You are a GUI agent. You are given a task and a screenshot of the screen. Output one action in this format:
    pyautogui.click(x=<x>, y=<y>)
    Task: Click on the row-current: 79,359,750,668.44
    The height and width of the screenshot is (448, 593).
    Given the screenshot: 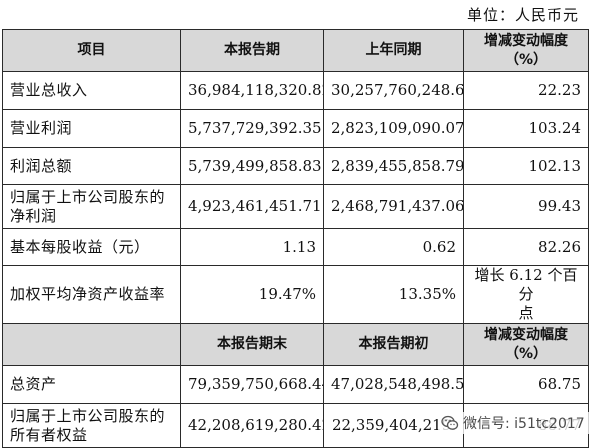 What is the action you would take?
    pyautogui.click(x=252, y=384)
    